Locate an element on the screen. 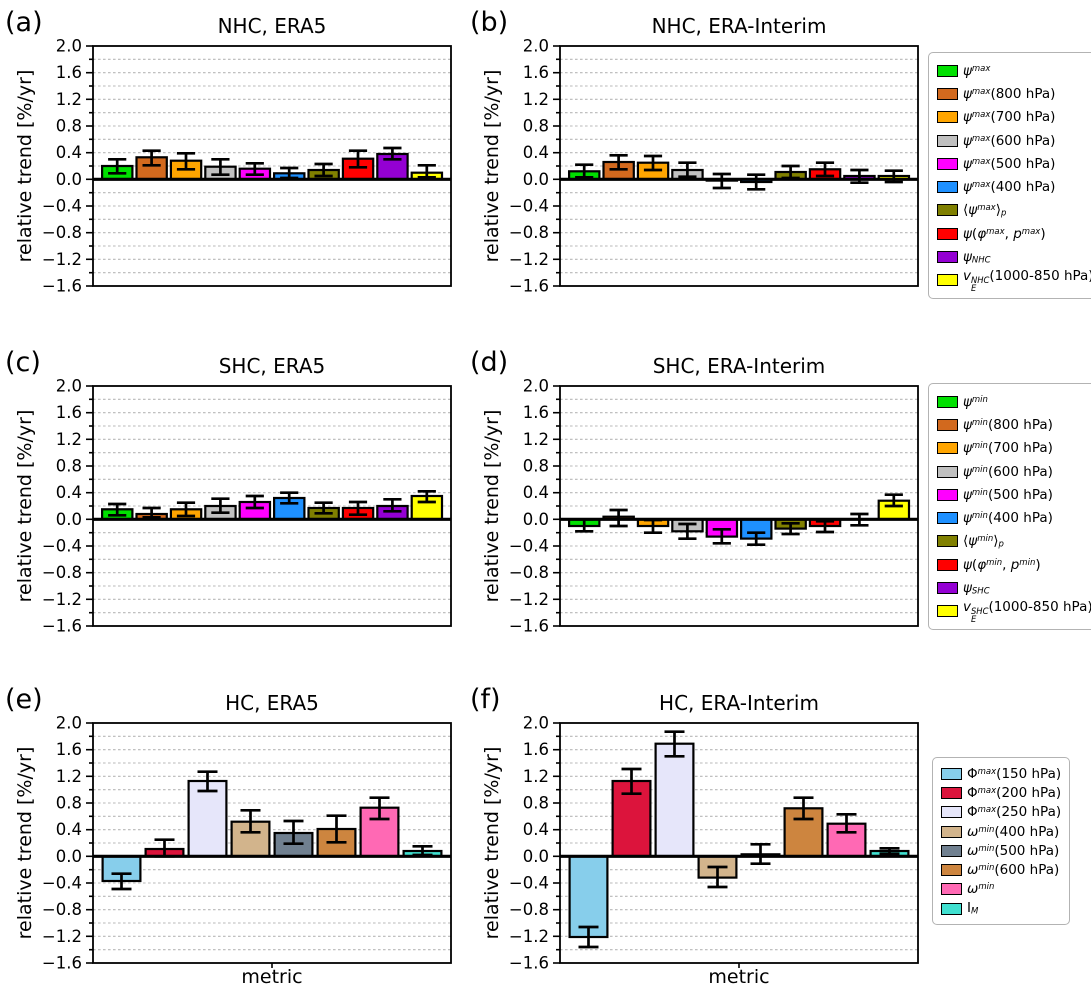  legend-entry: Φmax(250 hPa) is located at coordinates (1001, 812).